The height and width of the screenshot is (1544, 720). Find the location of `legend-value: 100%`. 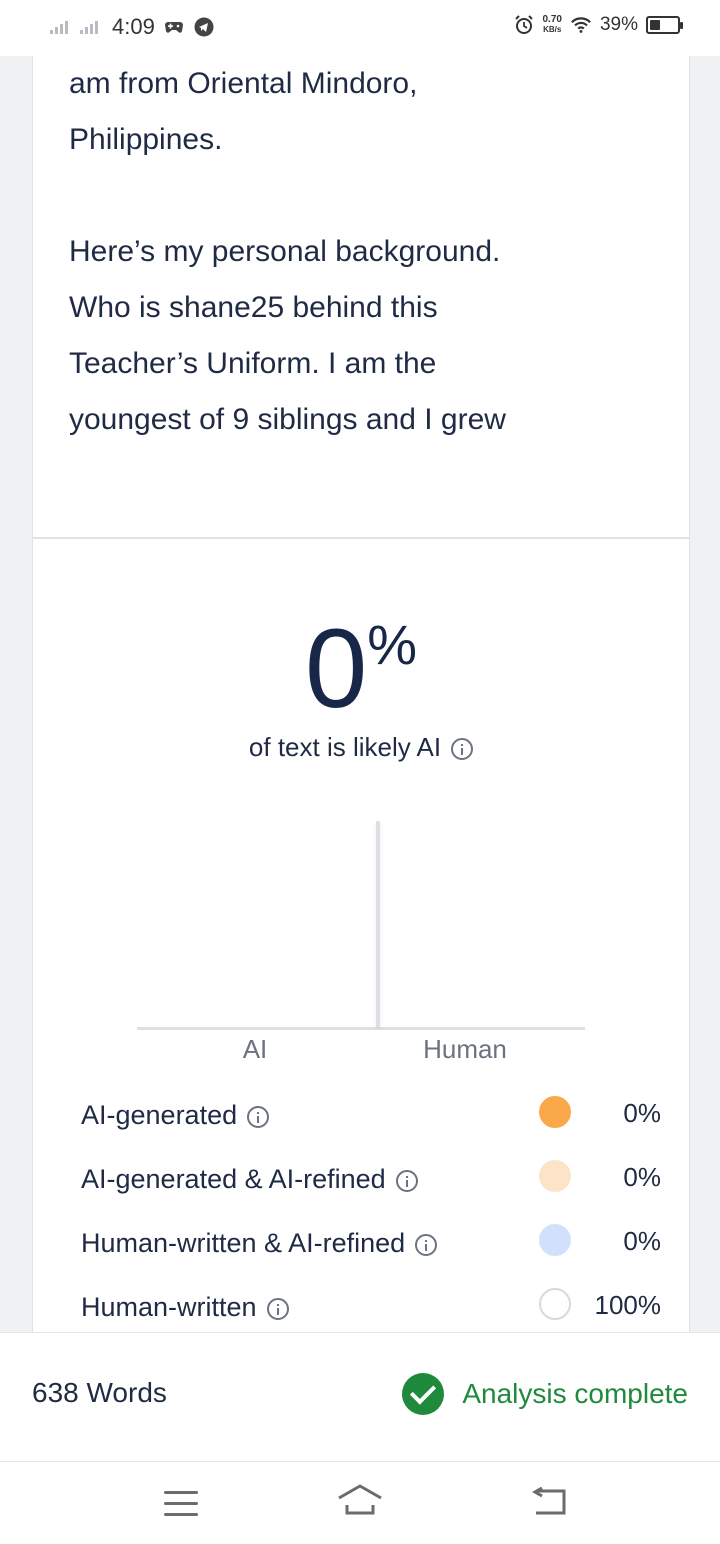

legend-value: 100% is located at coordinates (628, 1305).